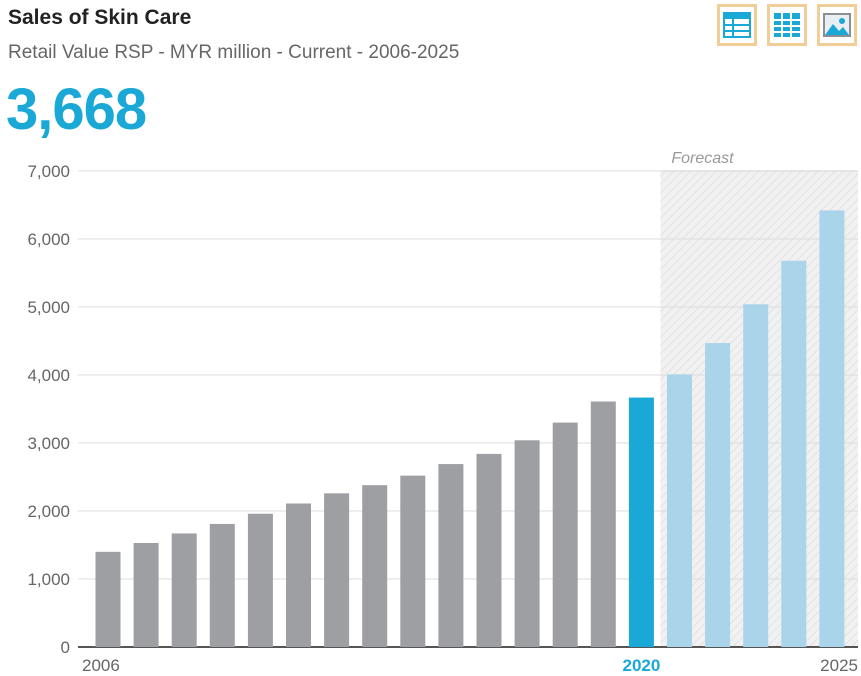 This screenshot has width=861, height=676. Describe the element at coordinates (451, 555) in the screenshot. I see `bar-2015` at that location.